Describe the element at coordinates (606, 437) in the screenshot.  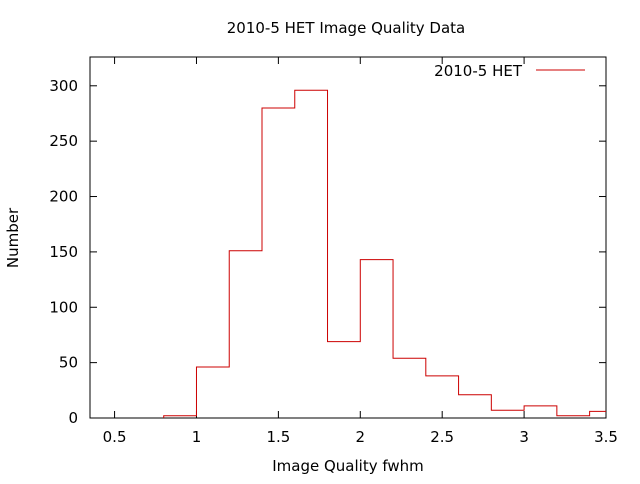
I see `x-tick-label: 3.5` at that location.